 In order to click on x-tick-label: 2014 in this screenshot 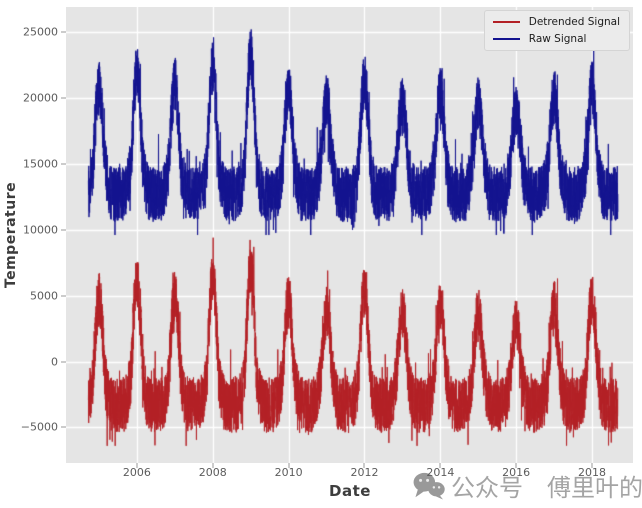, I will do `click(440, 472)`.